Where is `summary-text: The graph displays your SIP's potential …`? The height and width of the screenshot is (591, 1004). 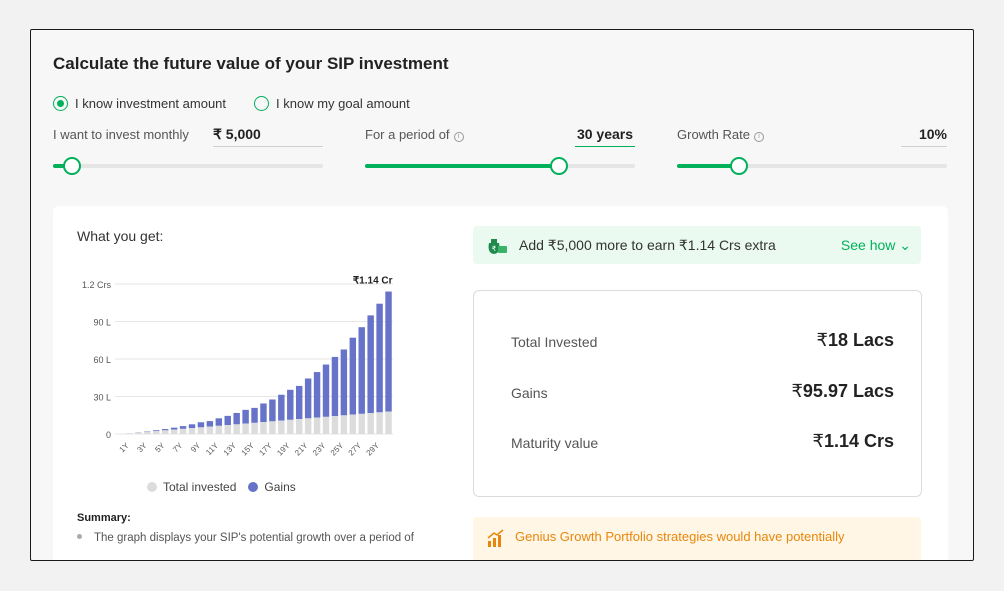 summary-text: The graph displays your SIP's potential … is located at coordinates (245, 538).